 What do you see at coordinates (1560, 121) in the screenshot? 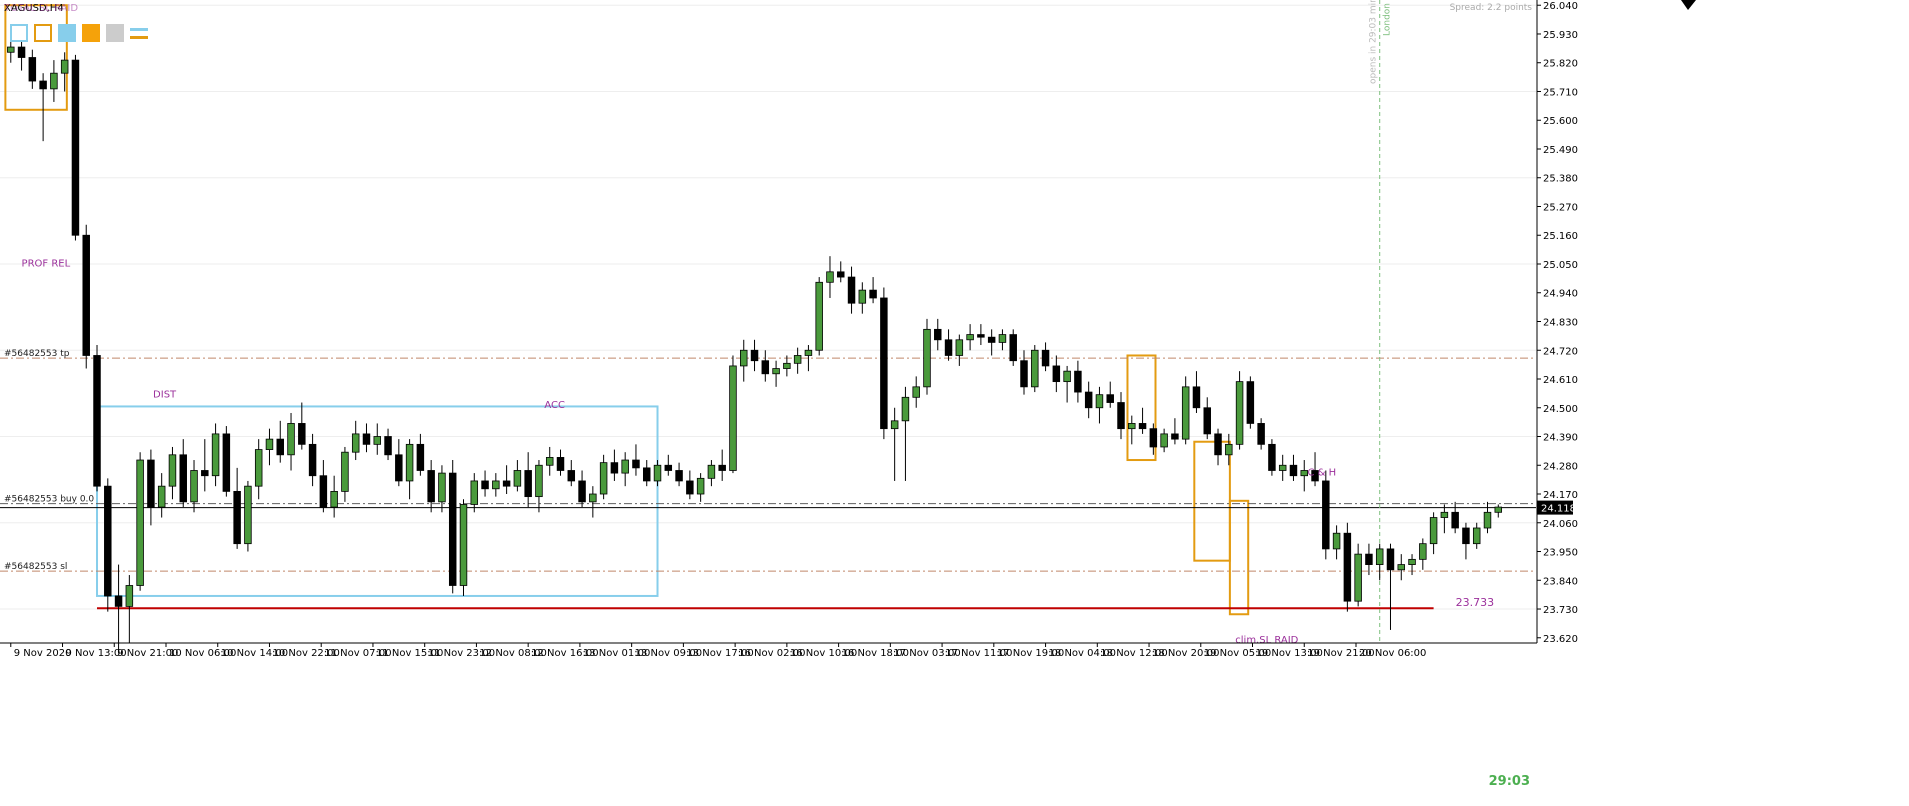
I see `price-tick-label: 25.600` at bounding box center [1560, 121].